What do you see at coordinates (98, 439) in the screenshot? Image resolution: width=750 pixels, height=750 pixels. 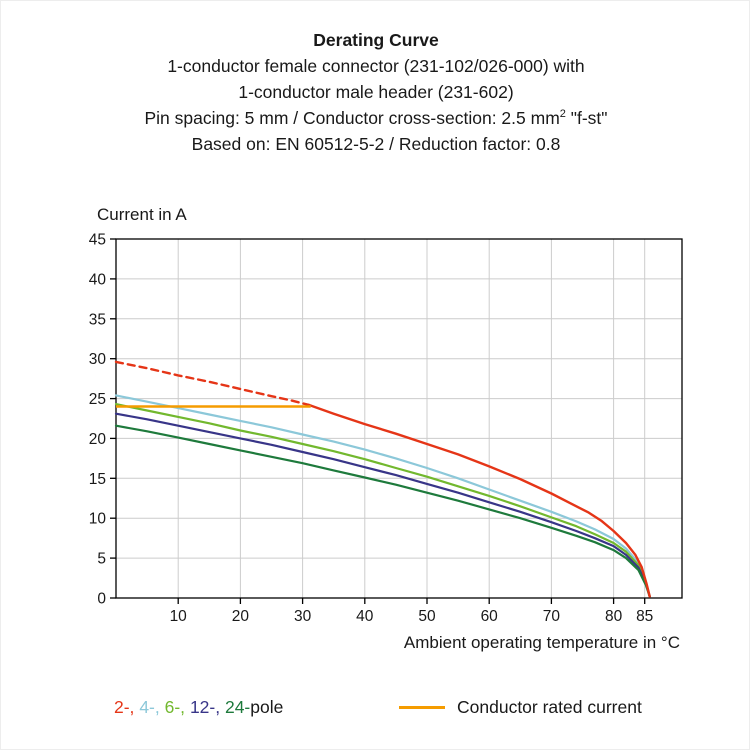 I see `y-tick-label: 20` at bounding box center [98, 439].